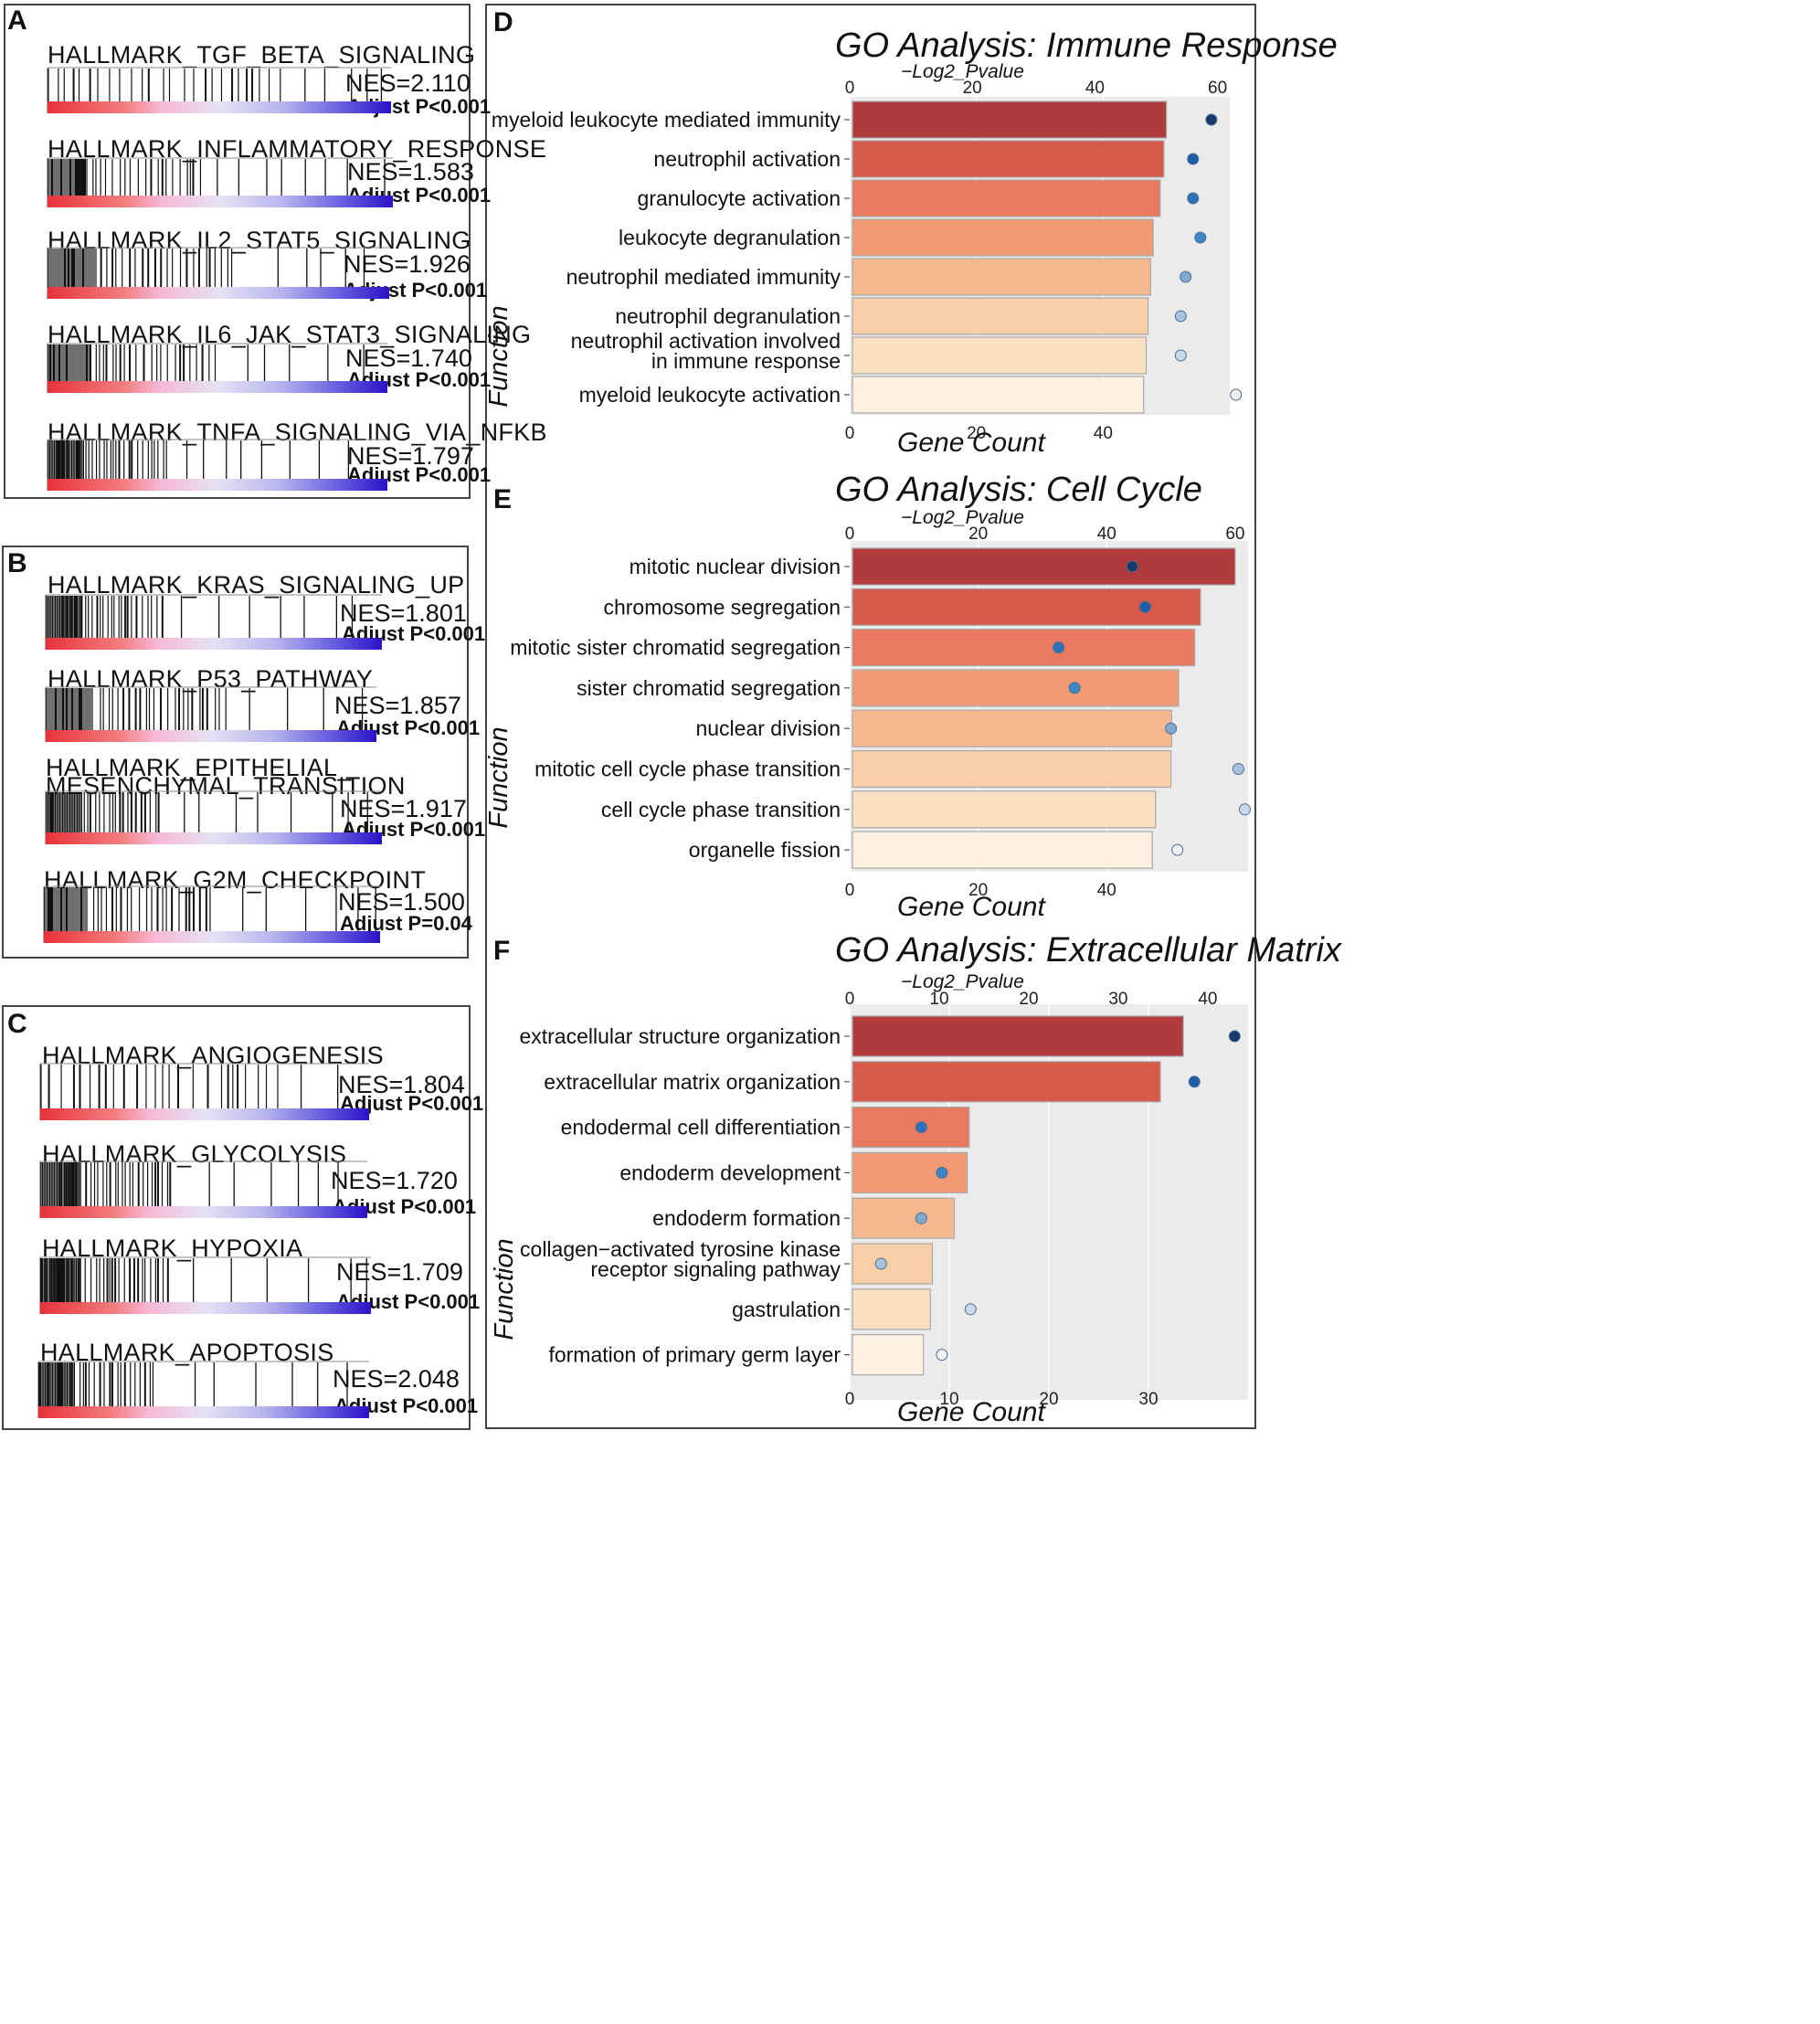 Image resolution: width=1820 pixels, height=2024 pixels. Describe the element at coordinates (730, 237) in the screenshot. I see `category-label: leukocyte degranulation` at that location.